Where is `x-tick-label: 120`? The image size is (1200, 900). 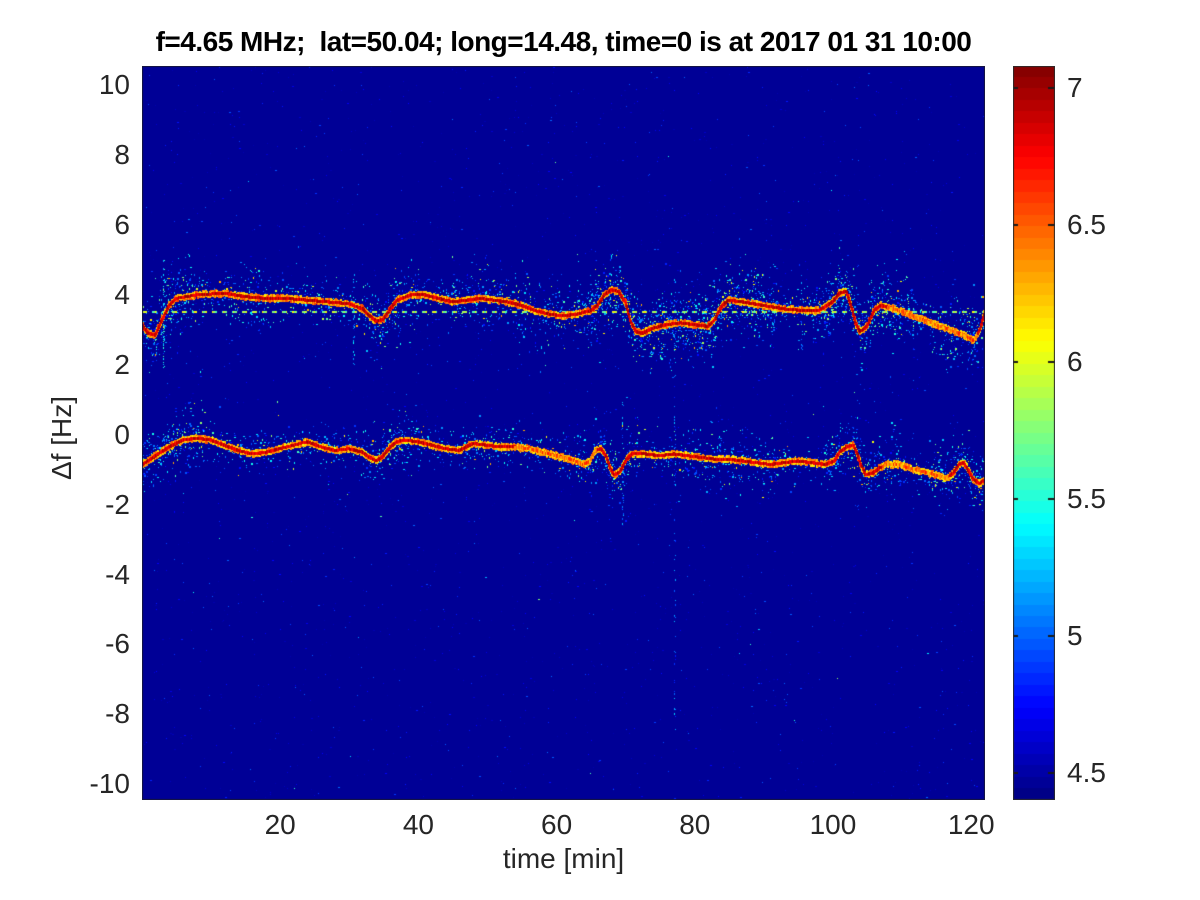 x-tick-label: 120 is located at coordinates (971, 824).